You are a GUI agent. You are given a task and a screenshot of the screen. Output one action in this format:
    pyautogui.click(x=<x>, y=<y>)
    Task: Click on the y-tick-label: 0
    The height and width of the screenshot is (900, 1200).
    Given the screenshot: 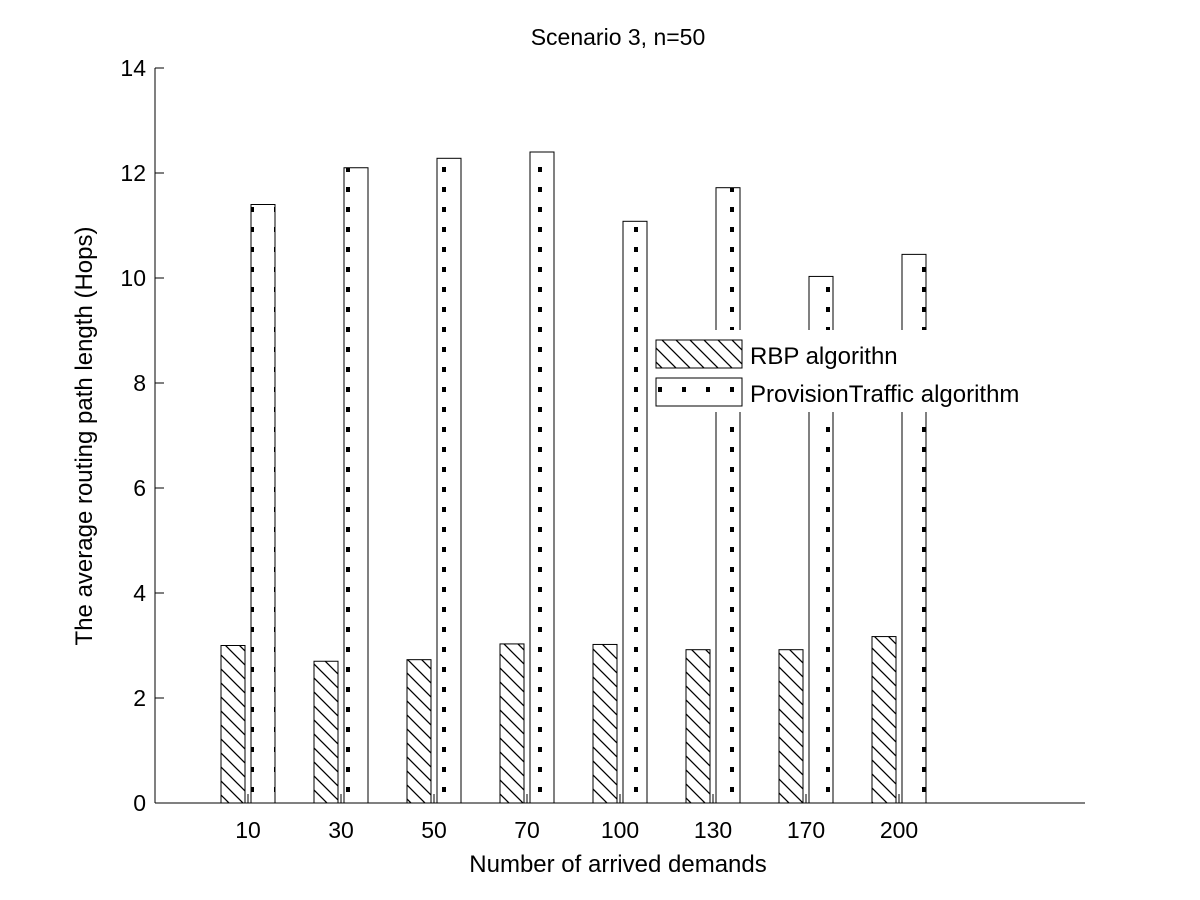 What is the action you would take?
    pyautogui.click(x=139, y=803)
    